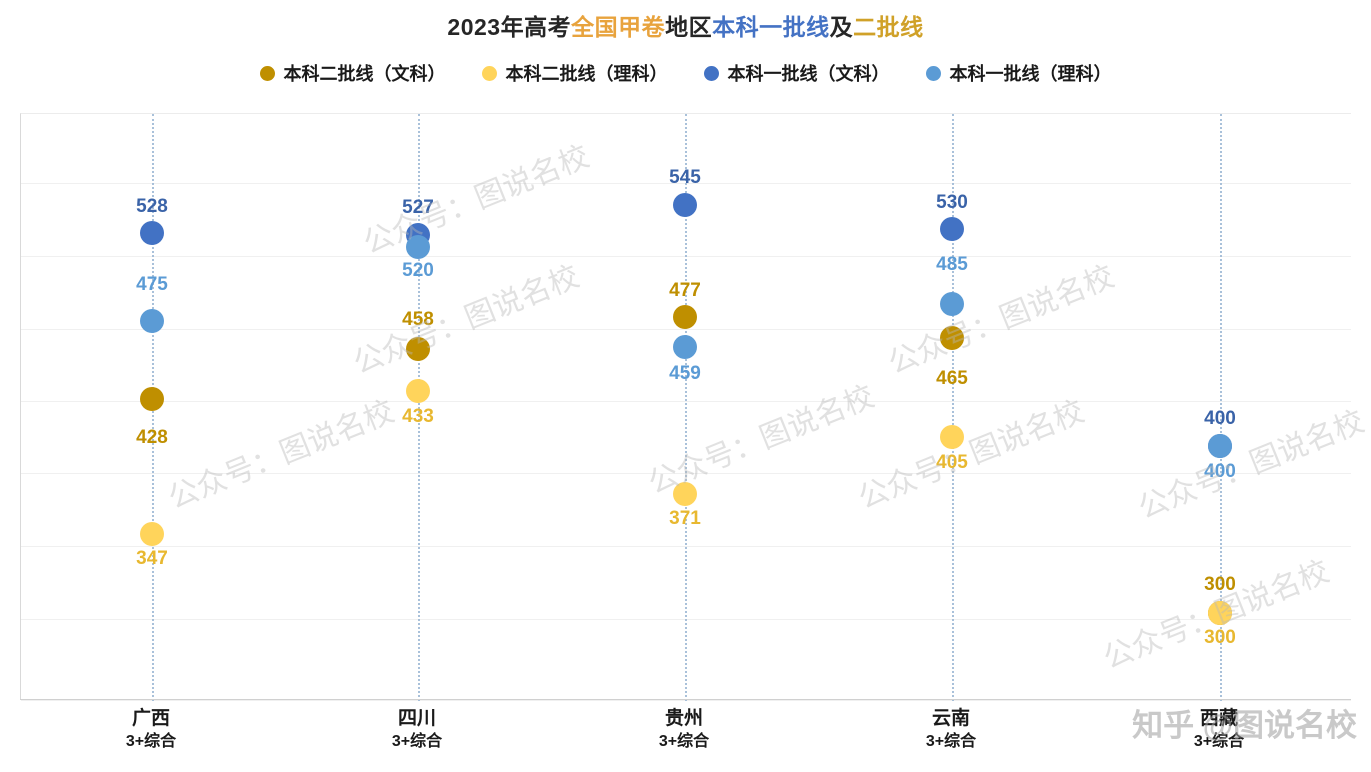  Describe the element at coordinates (1220, 418) in the screenshot. I see `point-xizang-ben1-wen-value-label: 400` at that location.